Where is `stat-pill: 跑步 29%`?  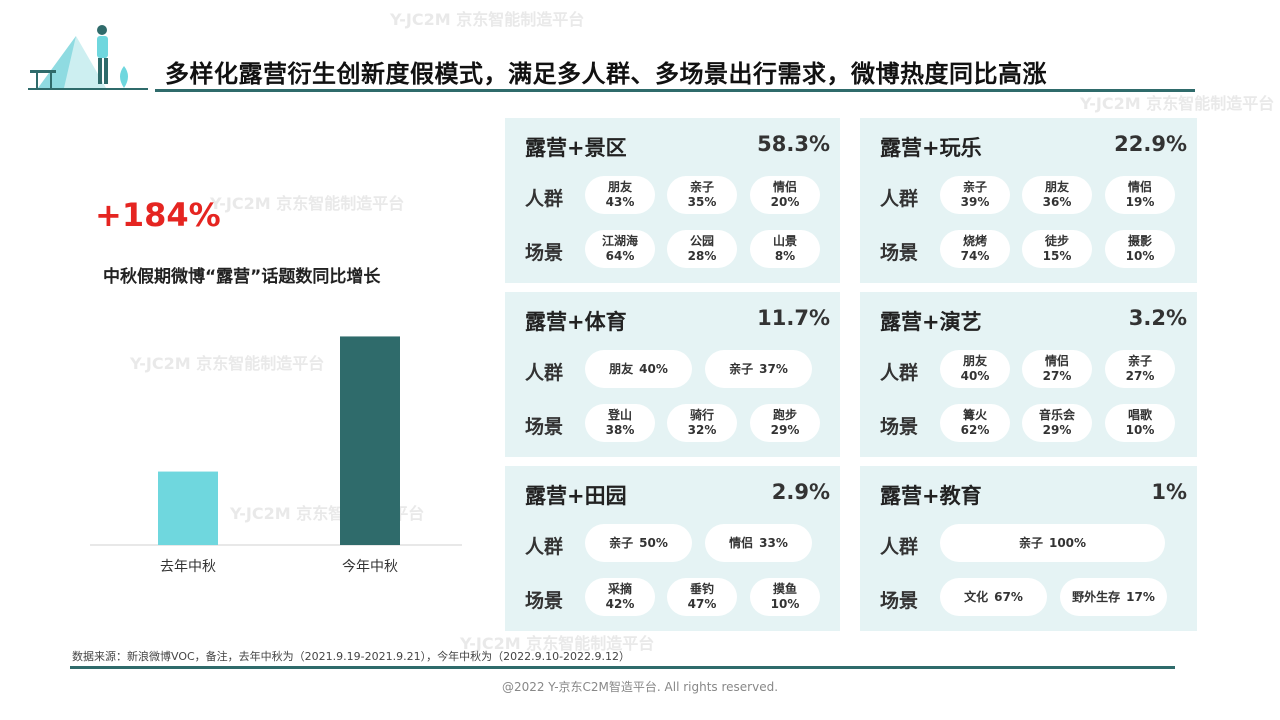 stat-pill: 跑步 29% is located at coordinates (785, 423).